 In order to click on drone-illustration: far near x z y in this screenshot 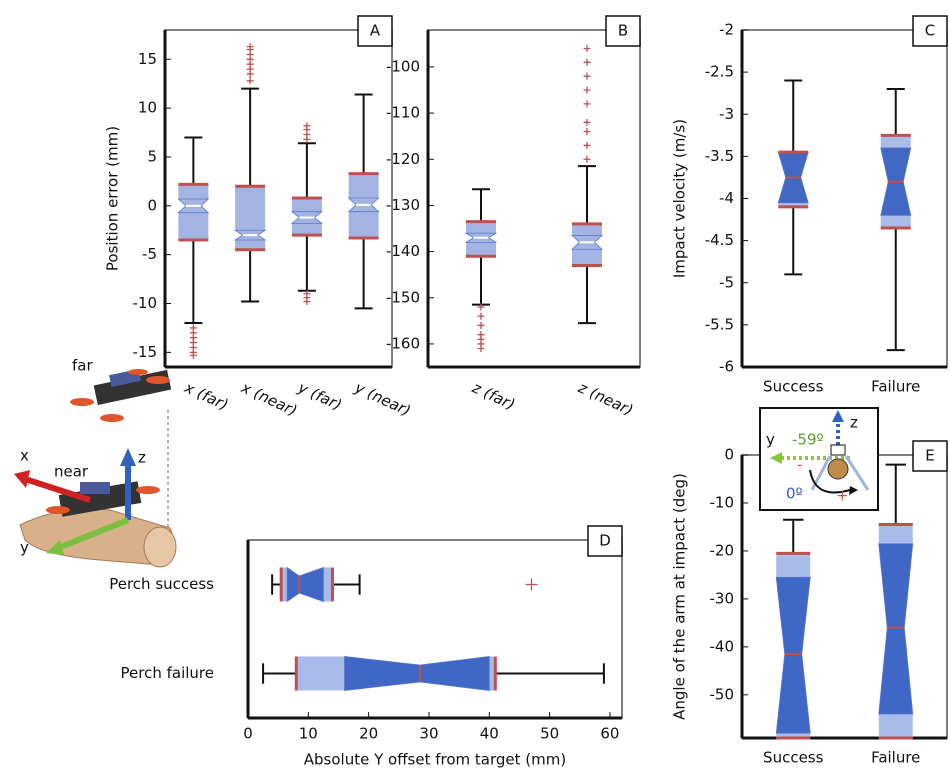, I will do `click(95, 462)`.